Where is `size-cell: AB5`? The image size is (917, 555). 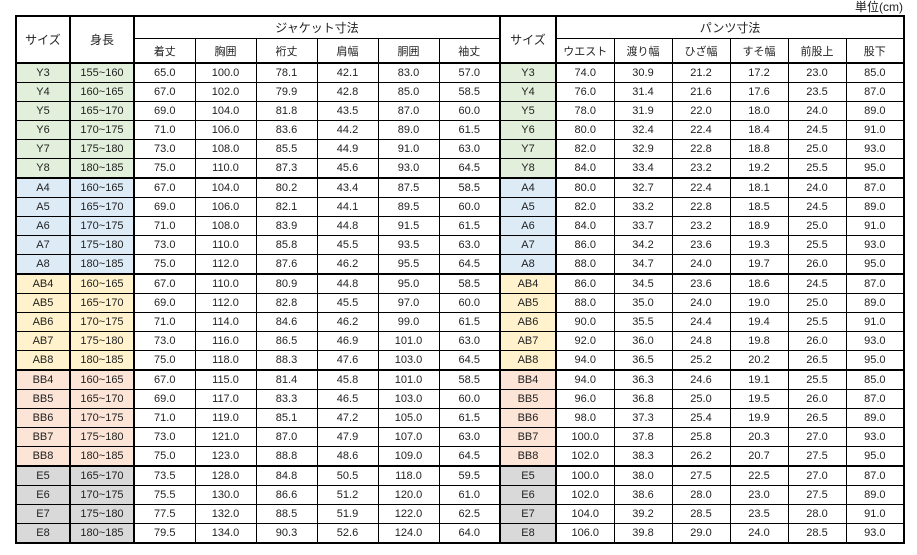 size-cell: AB5 is located at coordinates (43, 303).